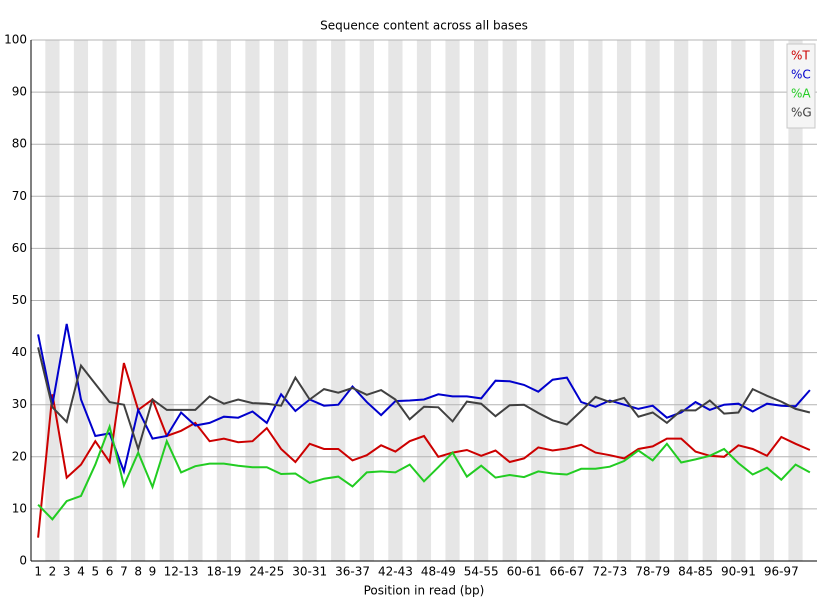 The height and width of the screenshot is (604, 825). What do you see at coordinates (800, 56) in the screenshot?
I see `legend-label: %T` at bounding box center [800, 56].